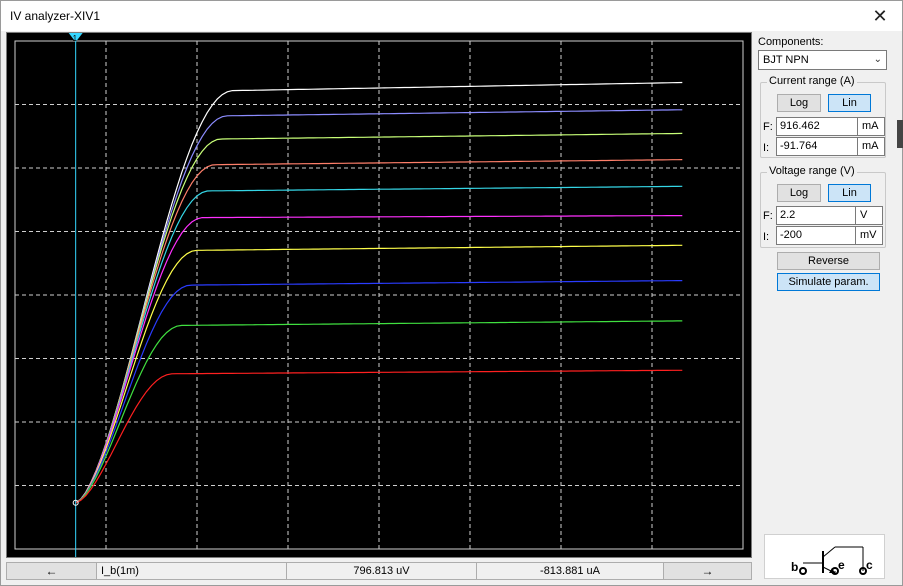  Describe the element at coordinates (816, 235) in the screenshot. I see `voltage-initial-input: -200` at that location.